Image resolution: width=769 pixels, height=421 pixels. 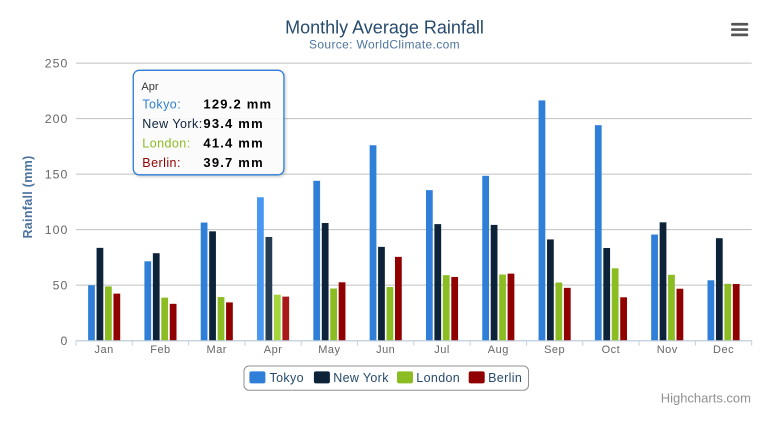 What do you see at coordinates (554, 350) in the screenshot?
I see `svg-text: Sep` at bounding box center [554, 350].